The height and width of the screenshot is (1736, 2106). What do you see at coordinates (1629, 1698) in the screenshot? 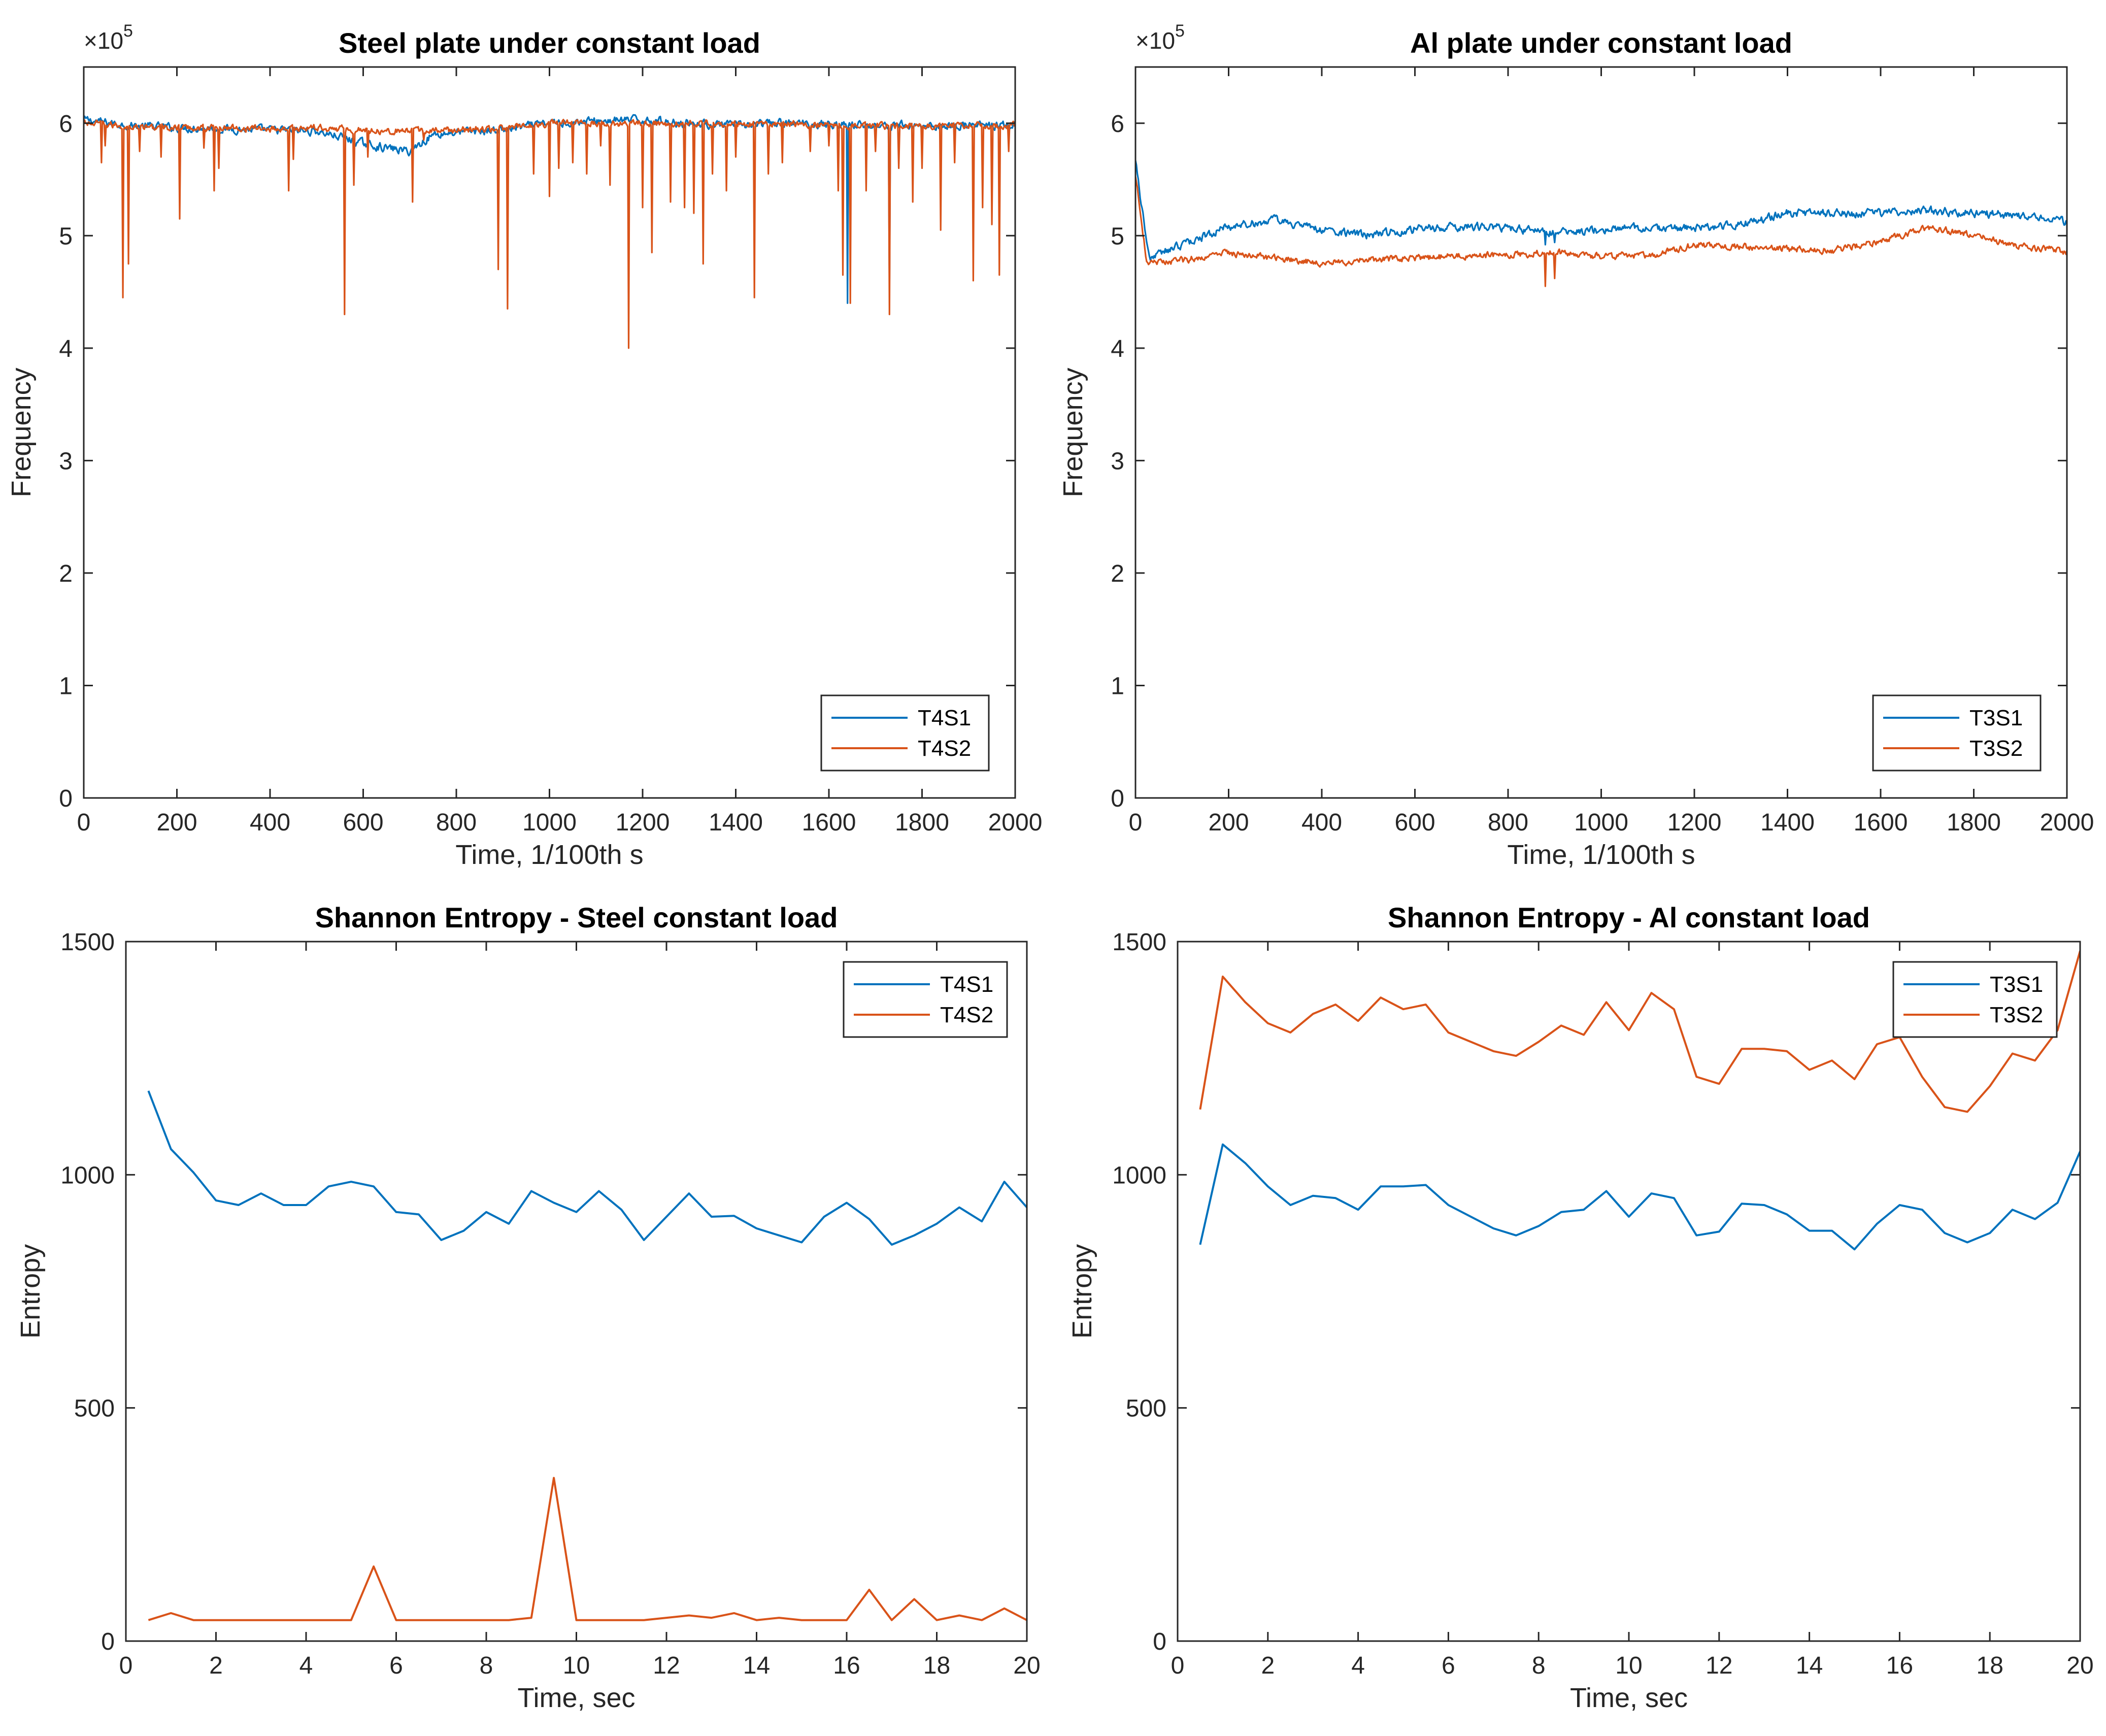
I see `x-axis-label: Time, sec` at bounding box center [1629, 1698].